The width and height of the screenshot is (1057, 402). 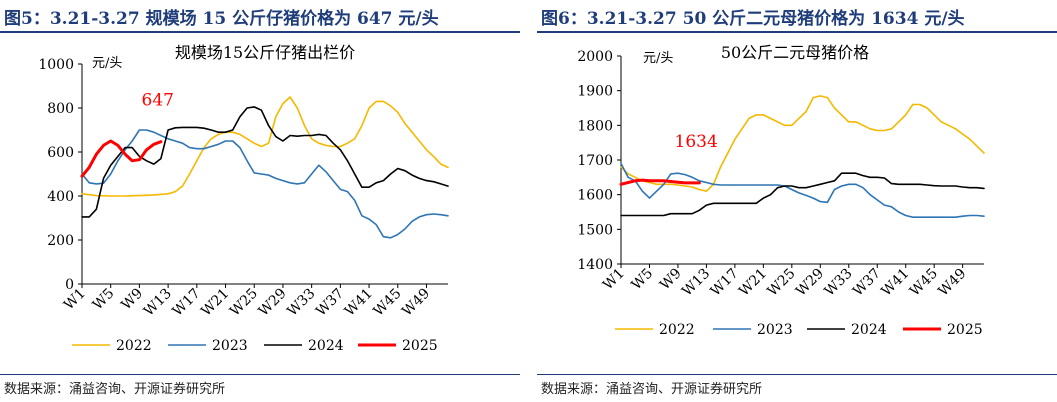 What do you see at coordinates (158, 101) in the screenshot?
I see `value-annotation: 647` at bounding box center [158, 101].